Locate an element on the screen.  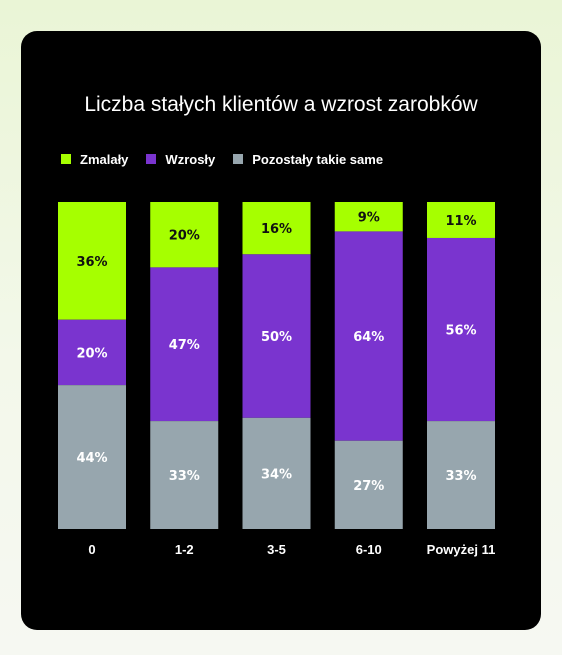
x-tick-label: 6-10 is located at coordinates (369, 549).